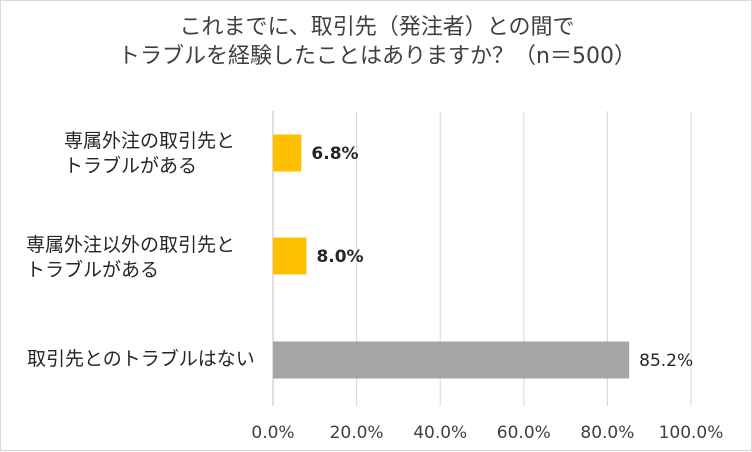 The height and width of the screenshot is (452, 752). What do you see at coordinates (150, 141) in the screenshot?
I see `category-label-line: 専属外注の取引先と` at bounding box center [150, 141].